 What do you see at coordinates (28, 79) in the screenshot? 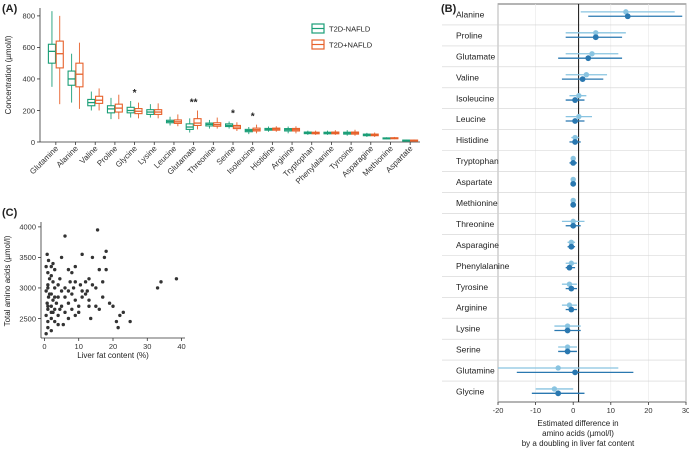
I see `panel-a-y-tick-label: 400` at bounding box center [28, 79].